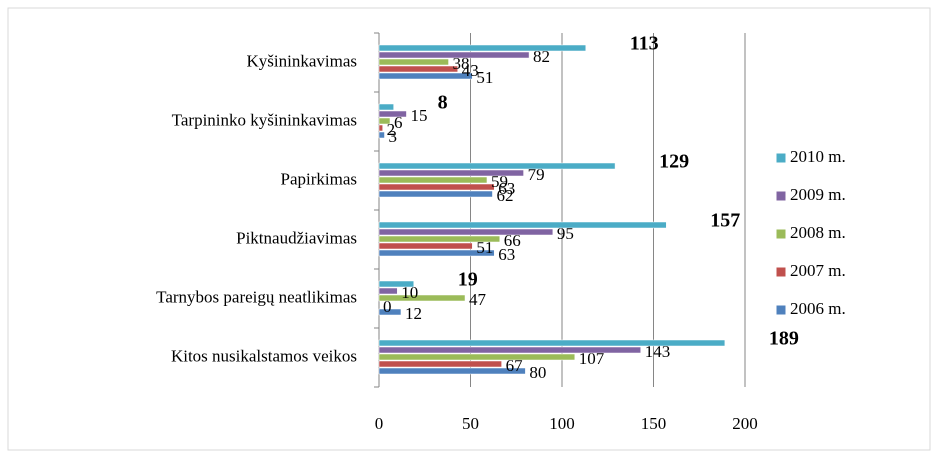 The image size is (939, 457). What do you see at coordinates (470, 70) in the screenshot?
I see `data-label: 43` at bounding box center [470, 70].